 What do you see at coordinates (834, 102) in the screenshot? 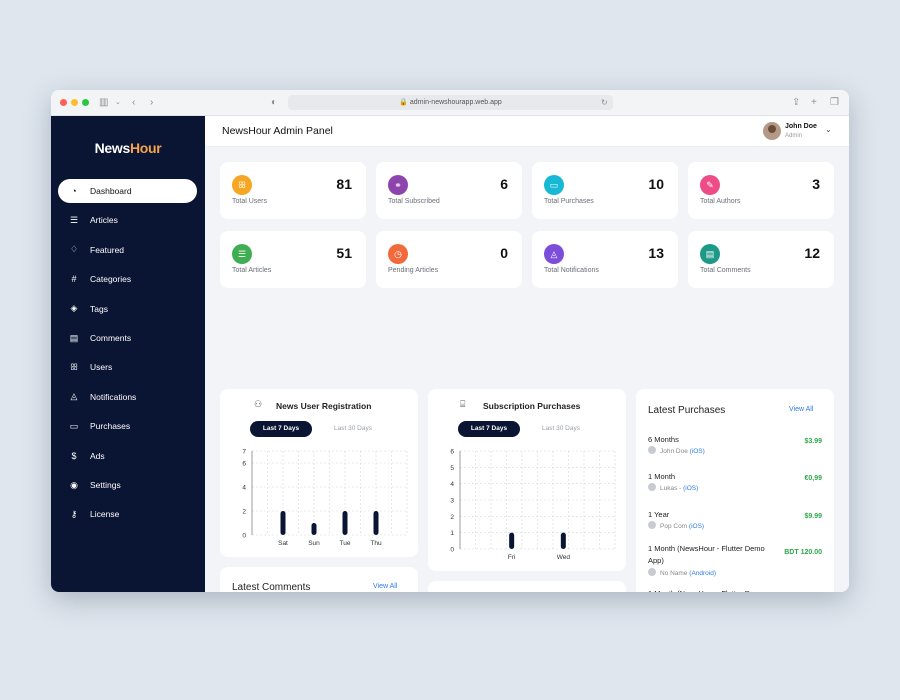
I see `tabs-overview-icon: ❐` at bounding box center [834, 102].